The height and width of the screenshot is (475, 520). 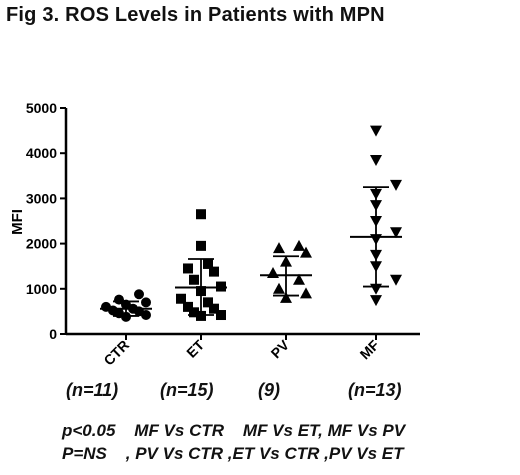 What do you see at coordinates (41, 244) in the screenshot?
I see `y-tick-label: 2000` at bounding box center [41, 244].